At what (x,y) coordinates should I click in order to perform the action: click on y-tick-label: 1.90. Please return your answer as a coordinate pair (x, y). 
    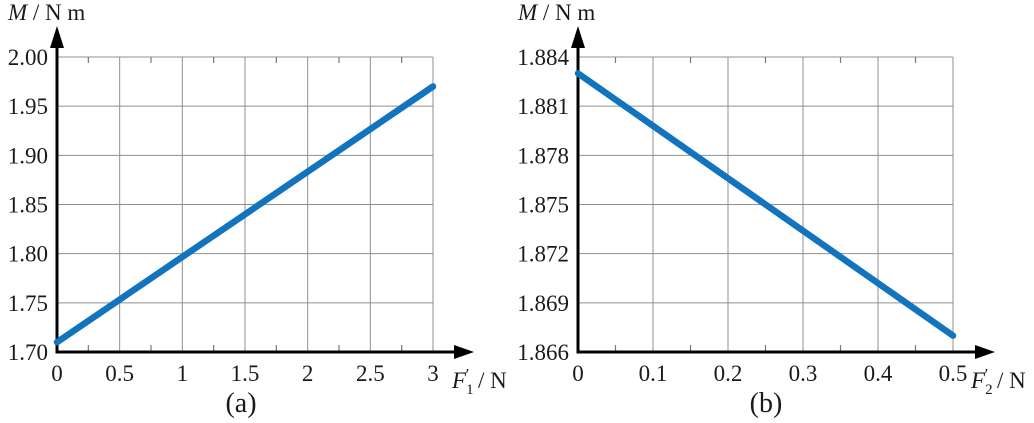
    Looking at the image, I should click on (28, 155).